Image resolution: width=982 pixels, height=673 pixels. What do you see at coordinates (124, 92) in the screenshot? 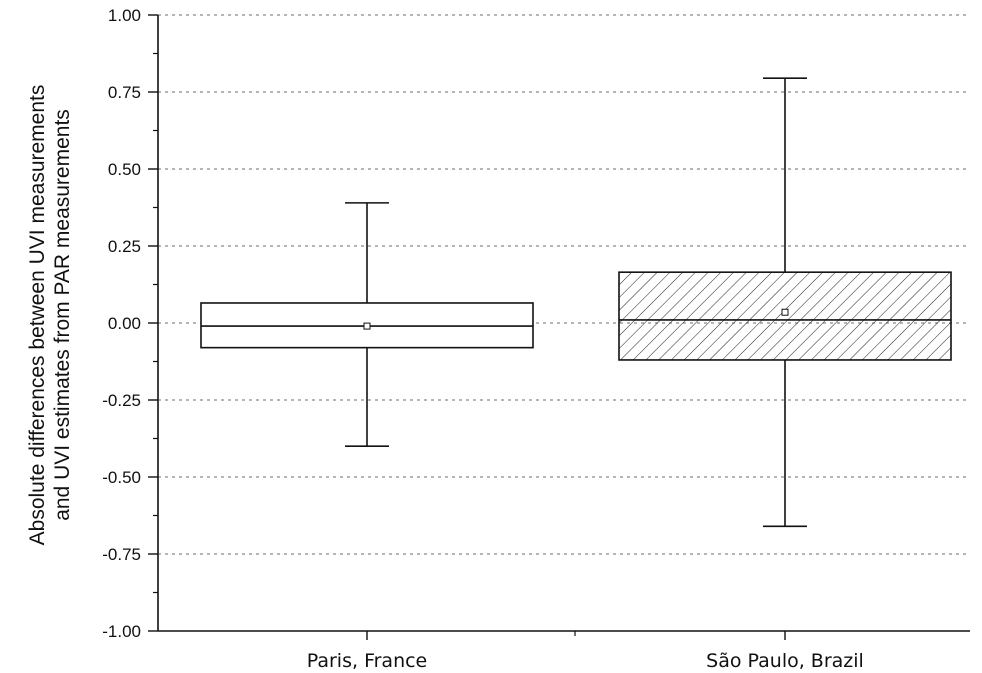
I see `y-tick-label: 0.75` at bounding box center [124, 92].